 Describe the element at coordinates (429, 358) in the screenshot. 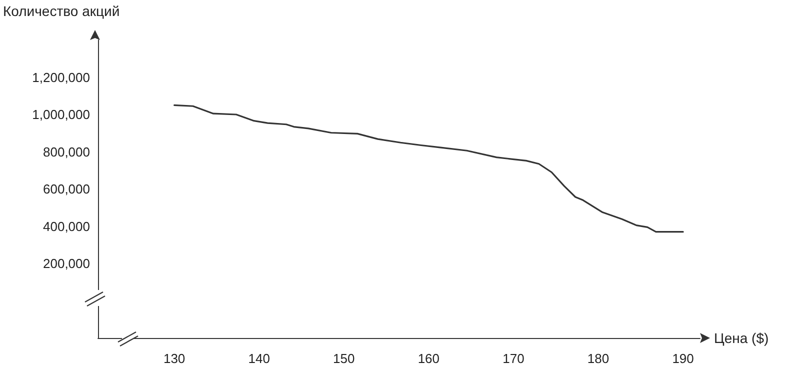

I see `x-tick-label: 160` at that location.